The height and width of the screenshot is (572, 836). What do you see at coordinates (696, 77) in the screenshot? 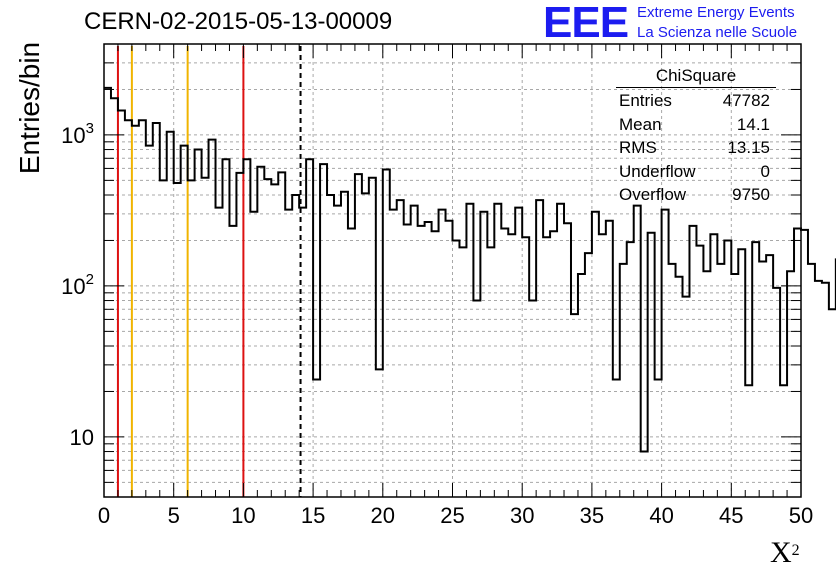
I see `stats-title: ChiSquare` at bounding box center [696, 77].